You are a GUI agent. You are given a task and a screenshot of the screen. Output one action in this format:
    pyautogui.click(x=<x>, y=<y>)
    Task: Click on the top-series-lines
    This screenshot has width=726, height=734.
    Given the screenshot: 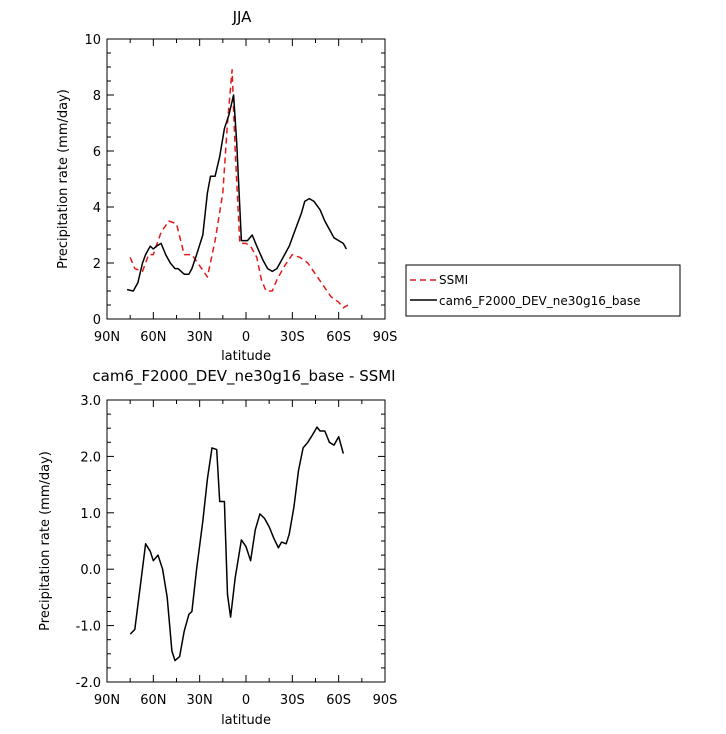 What is the action you would take?
    pyautogui.click(x=237, y=189)
    